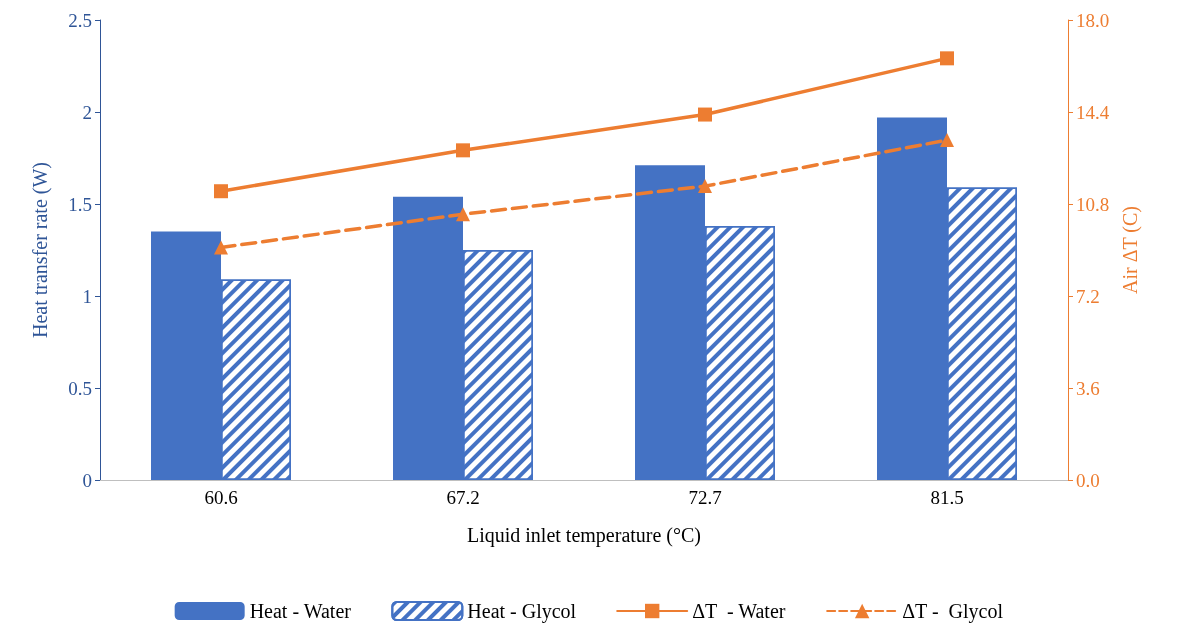  Describe the element at coordinates (221, 497) in the screenshot. I see `x-tick-label: 60.6` at that location.